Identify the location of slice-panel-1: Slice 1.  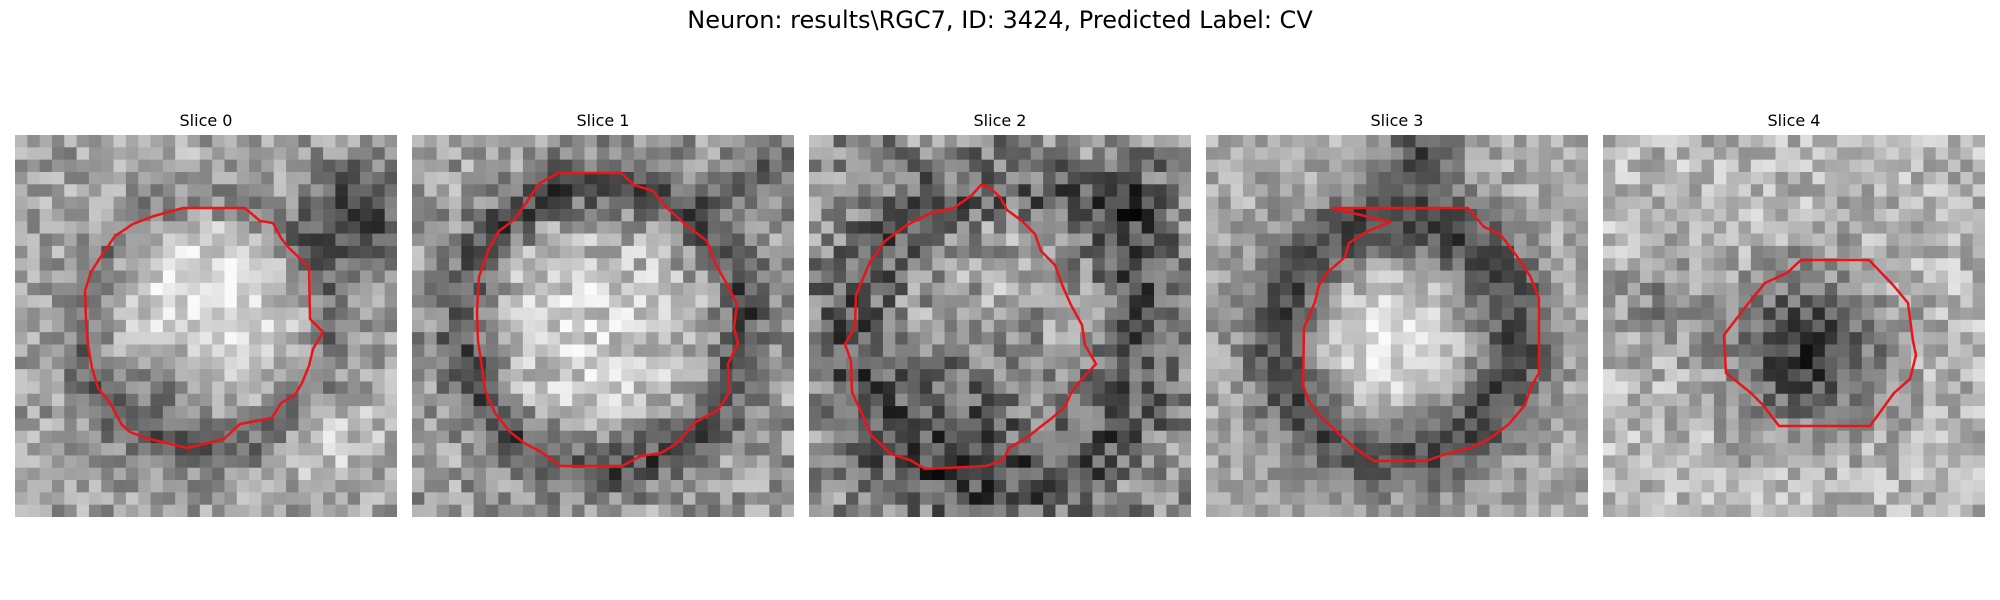
(603, 313).